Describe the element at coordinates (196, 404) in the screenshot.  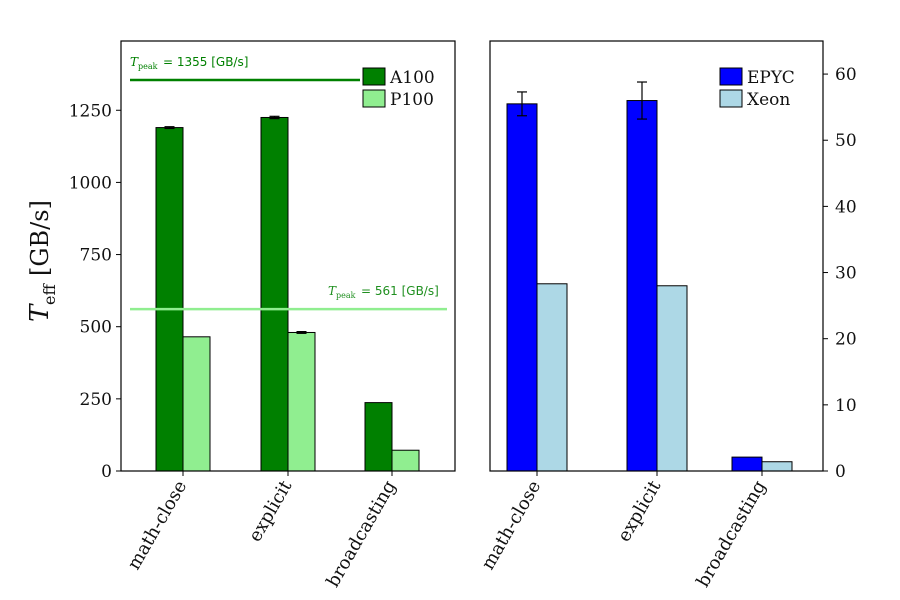
I see `bar-p100-math-close` at that location.